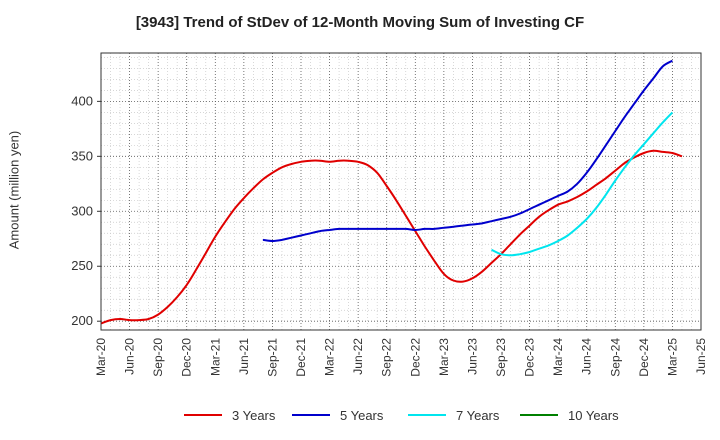  Describe the element at coordinates (82, 210) in the screenshot. I see `y-tick-label: 300` at that location.